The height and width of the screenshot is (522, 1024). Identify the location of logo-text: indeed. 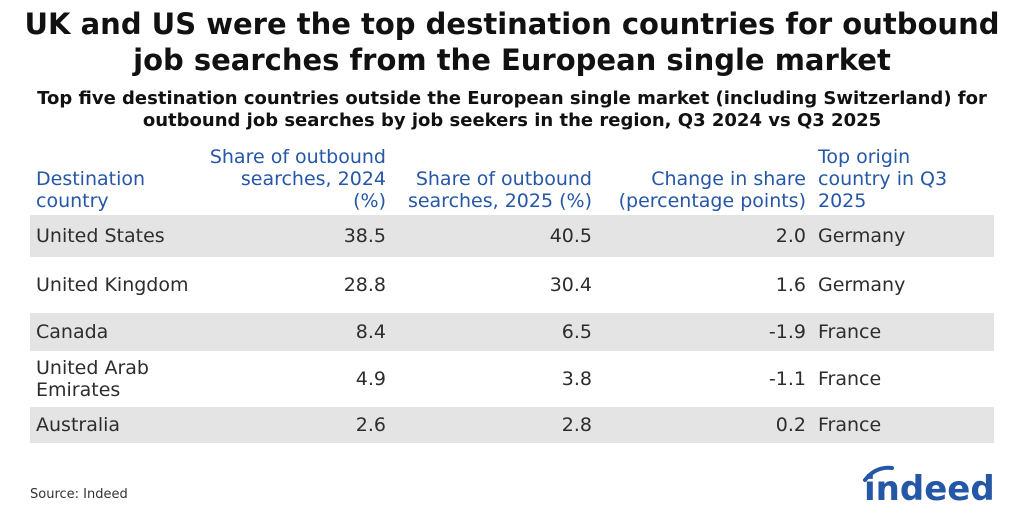
(929, 489).